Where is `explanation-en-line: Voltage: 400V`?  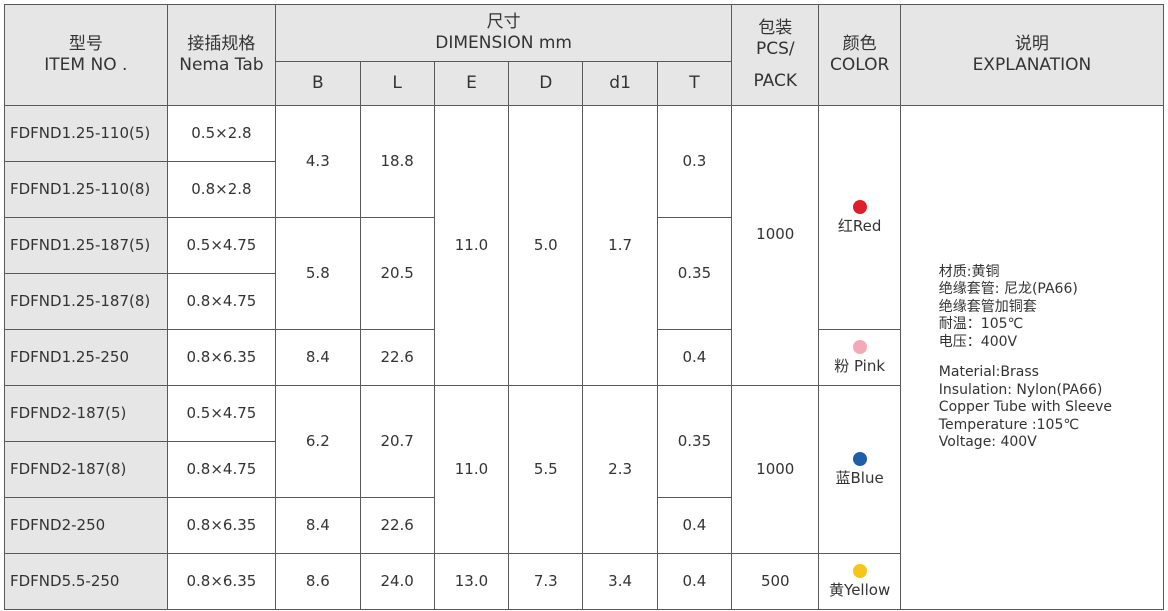 explanation-en-line: Voltage: 400V is located at coordinates (987, 442).